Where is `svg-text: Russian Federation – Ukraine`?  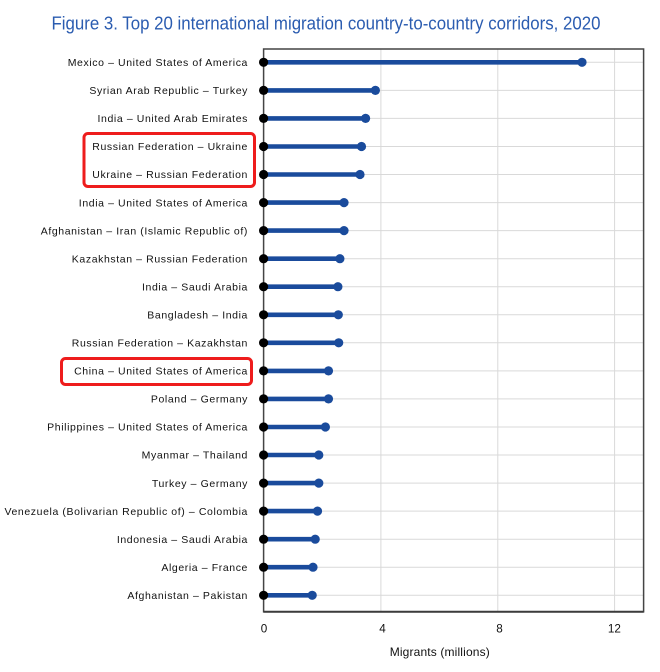 svg-text: Russian Federation – Ukraine is located at coordinates (170, 147).